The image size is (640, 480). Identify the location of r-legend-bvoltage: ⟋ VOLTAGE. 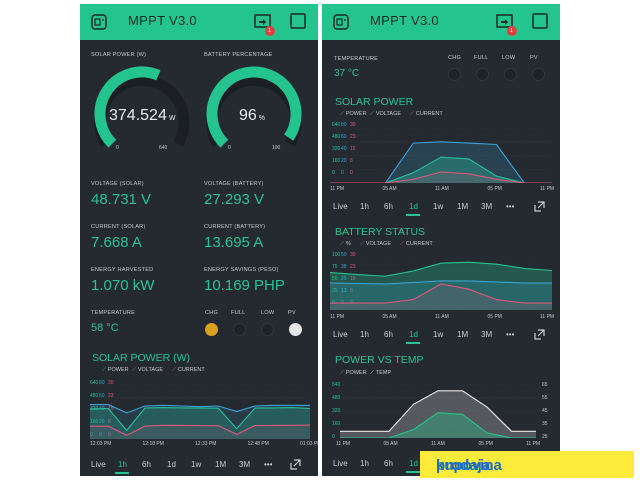
(376, 244).